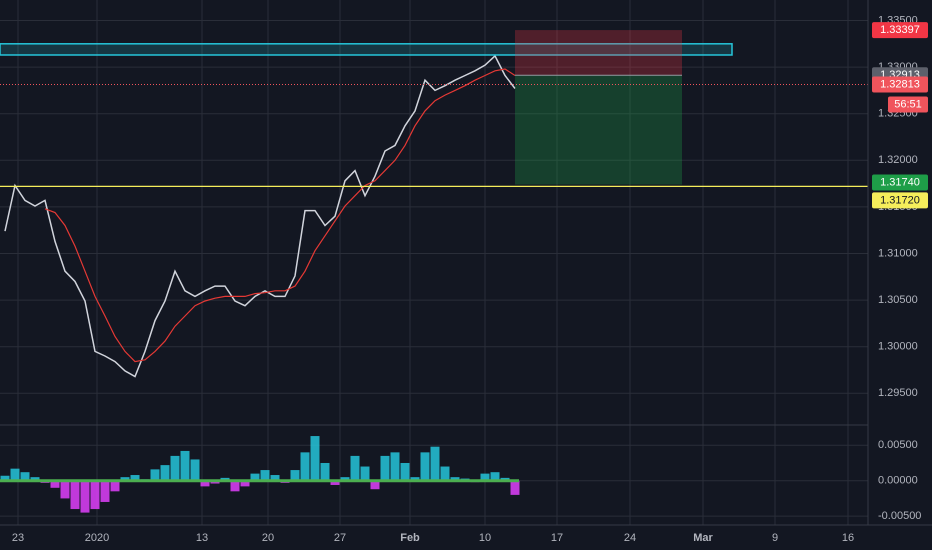  Describe the element at coordinates (898, 347) in the screenshot. I see `y-tick-label: 1.30000` at that location.